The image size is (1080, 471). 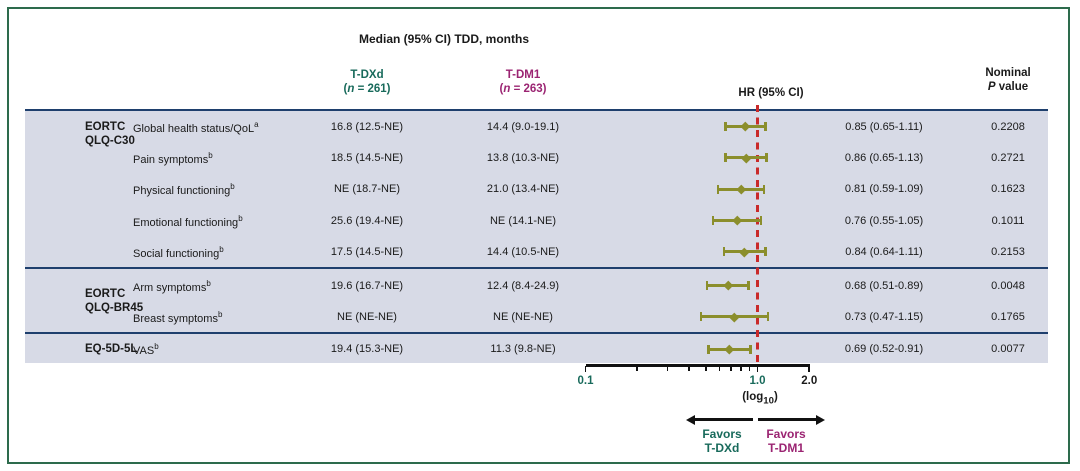 What do you see at coordinates (1008, 316) in the screenshot?
I see `p-value: 0.1765` at bounding box center [1008, 316].